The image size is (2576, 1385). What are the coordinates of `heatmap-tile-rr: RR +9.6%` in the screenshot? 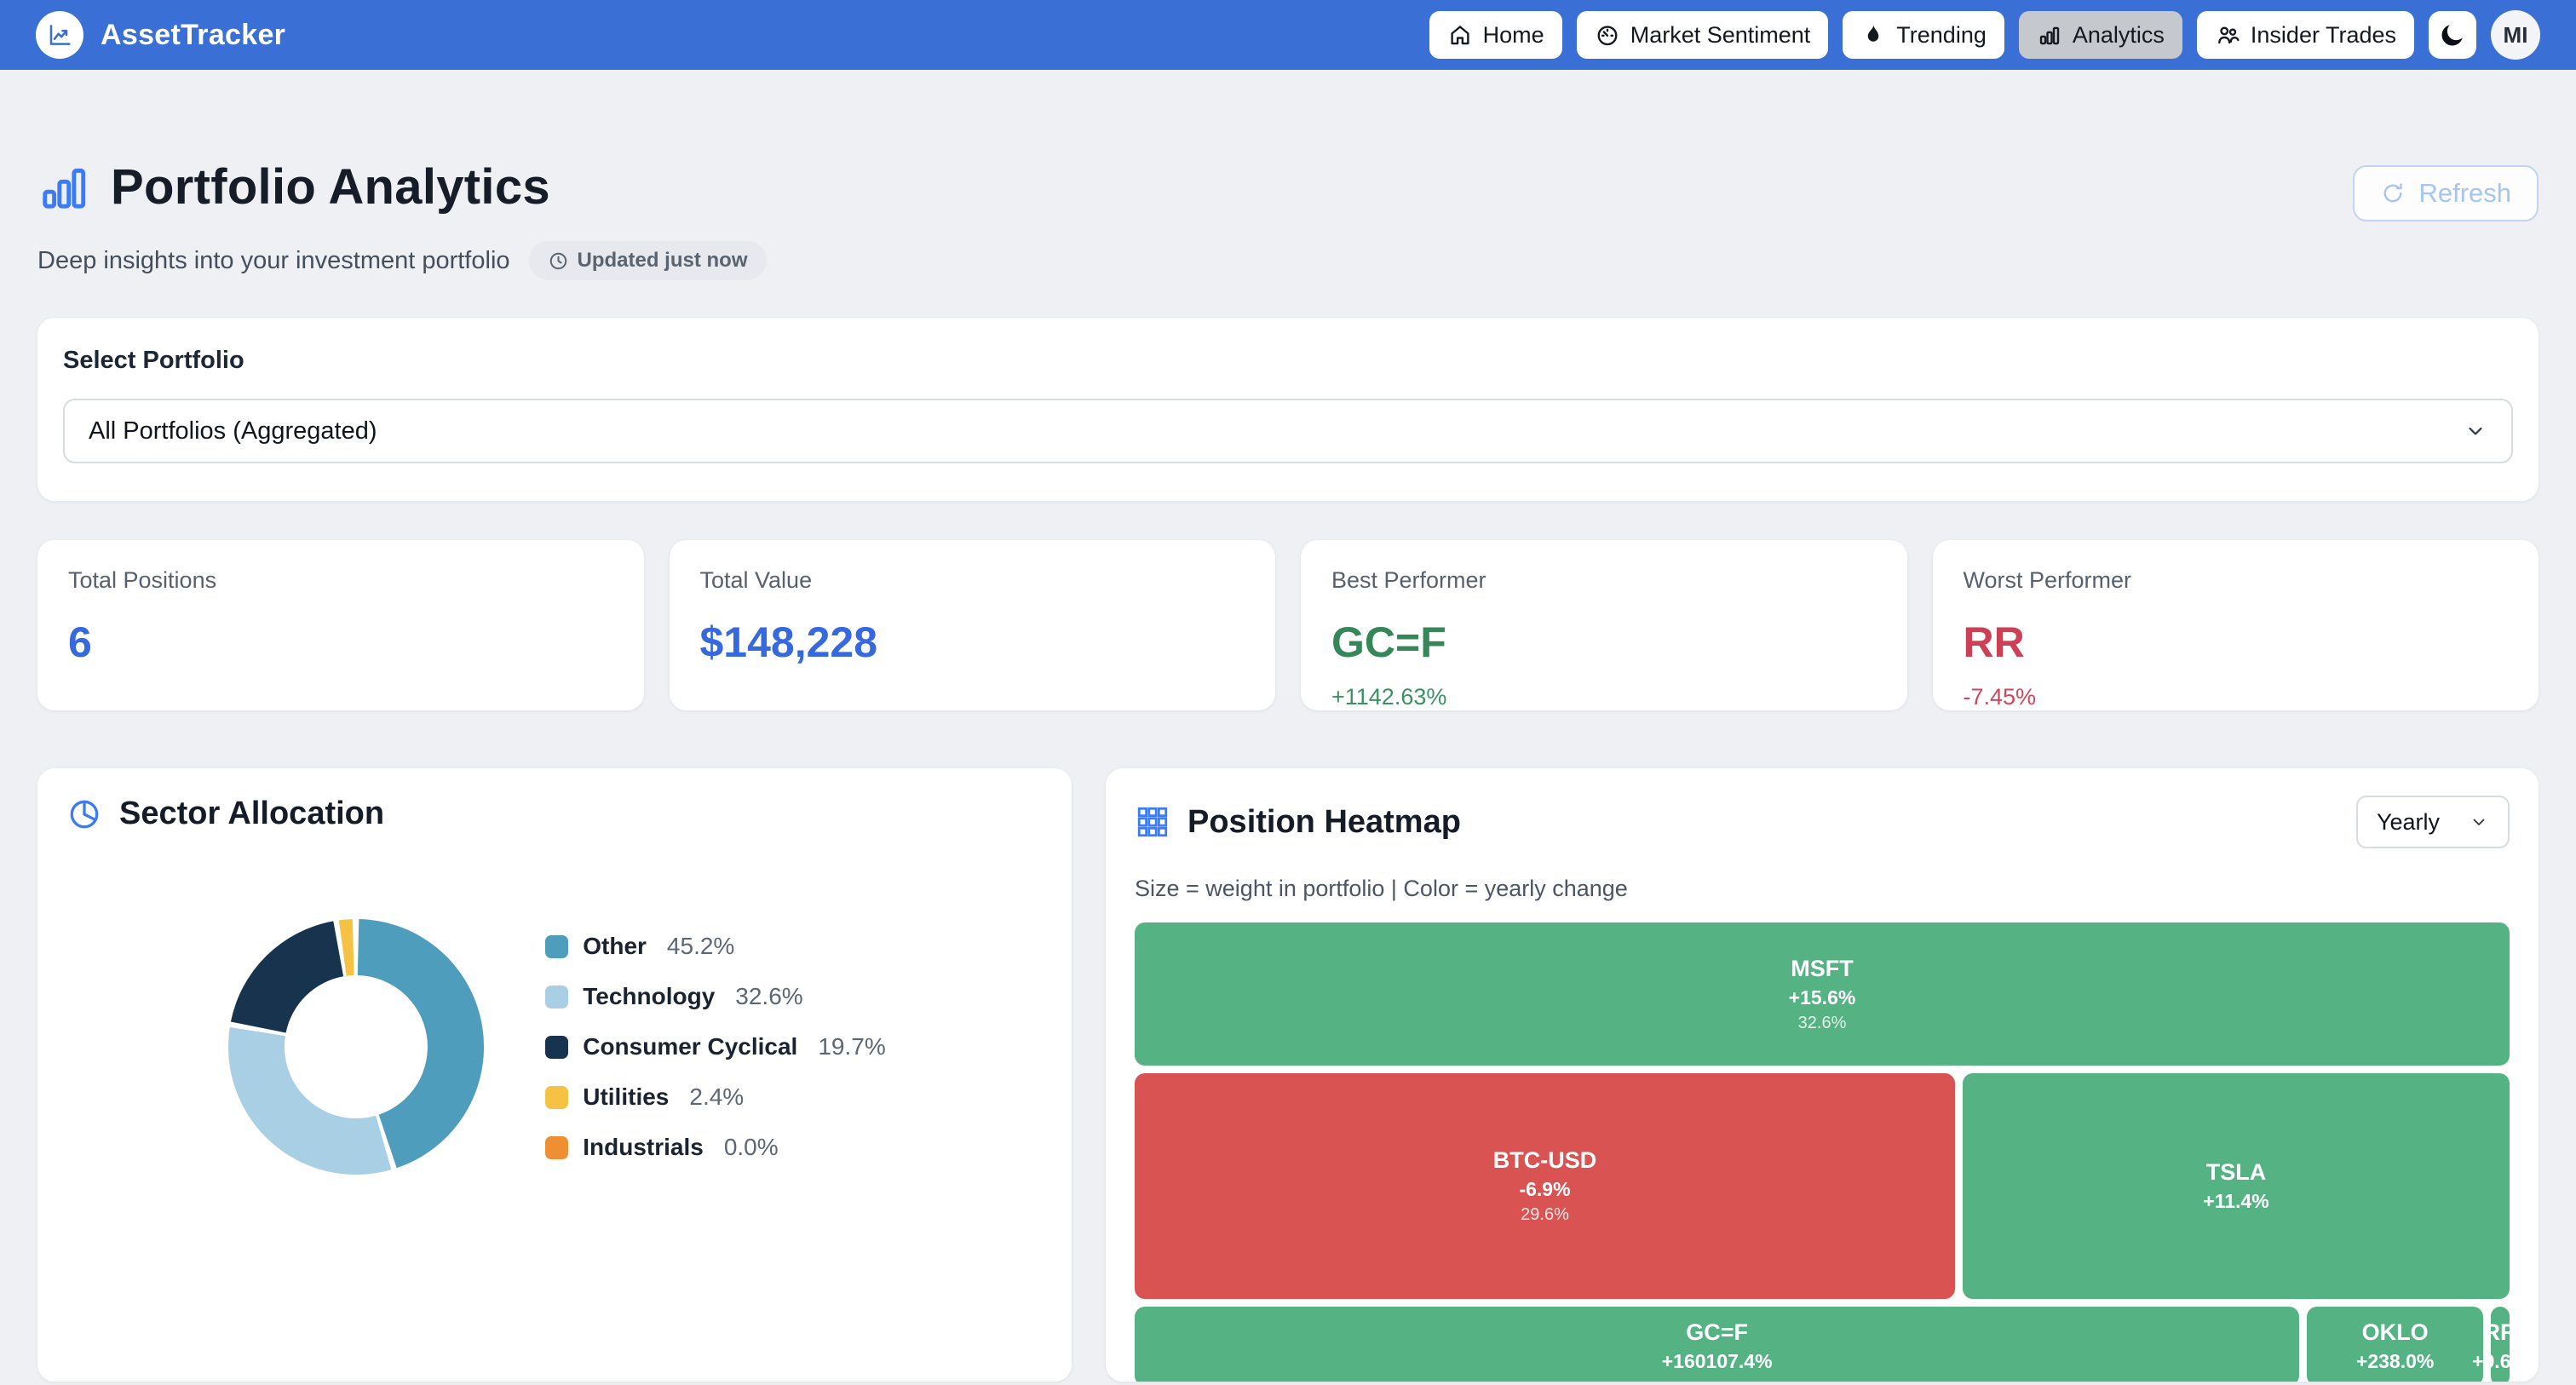 It's located at (2491, 1344).